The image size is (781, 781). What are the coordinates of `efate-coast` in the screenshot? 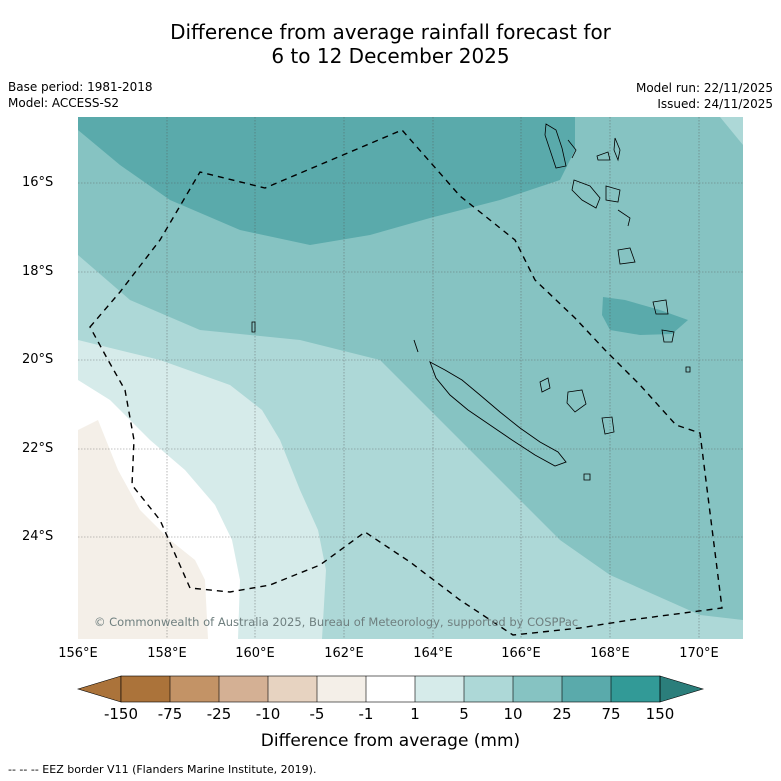 It's located at (626, 256).